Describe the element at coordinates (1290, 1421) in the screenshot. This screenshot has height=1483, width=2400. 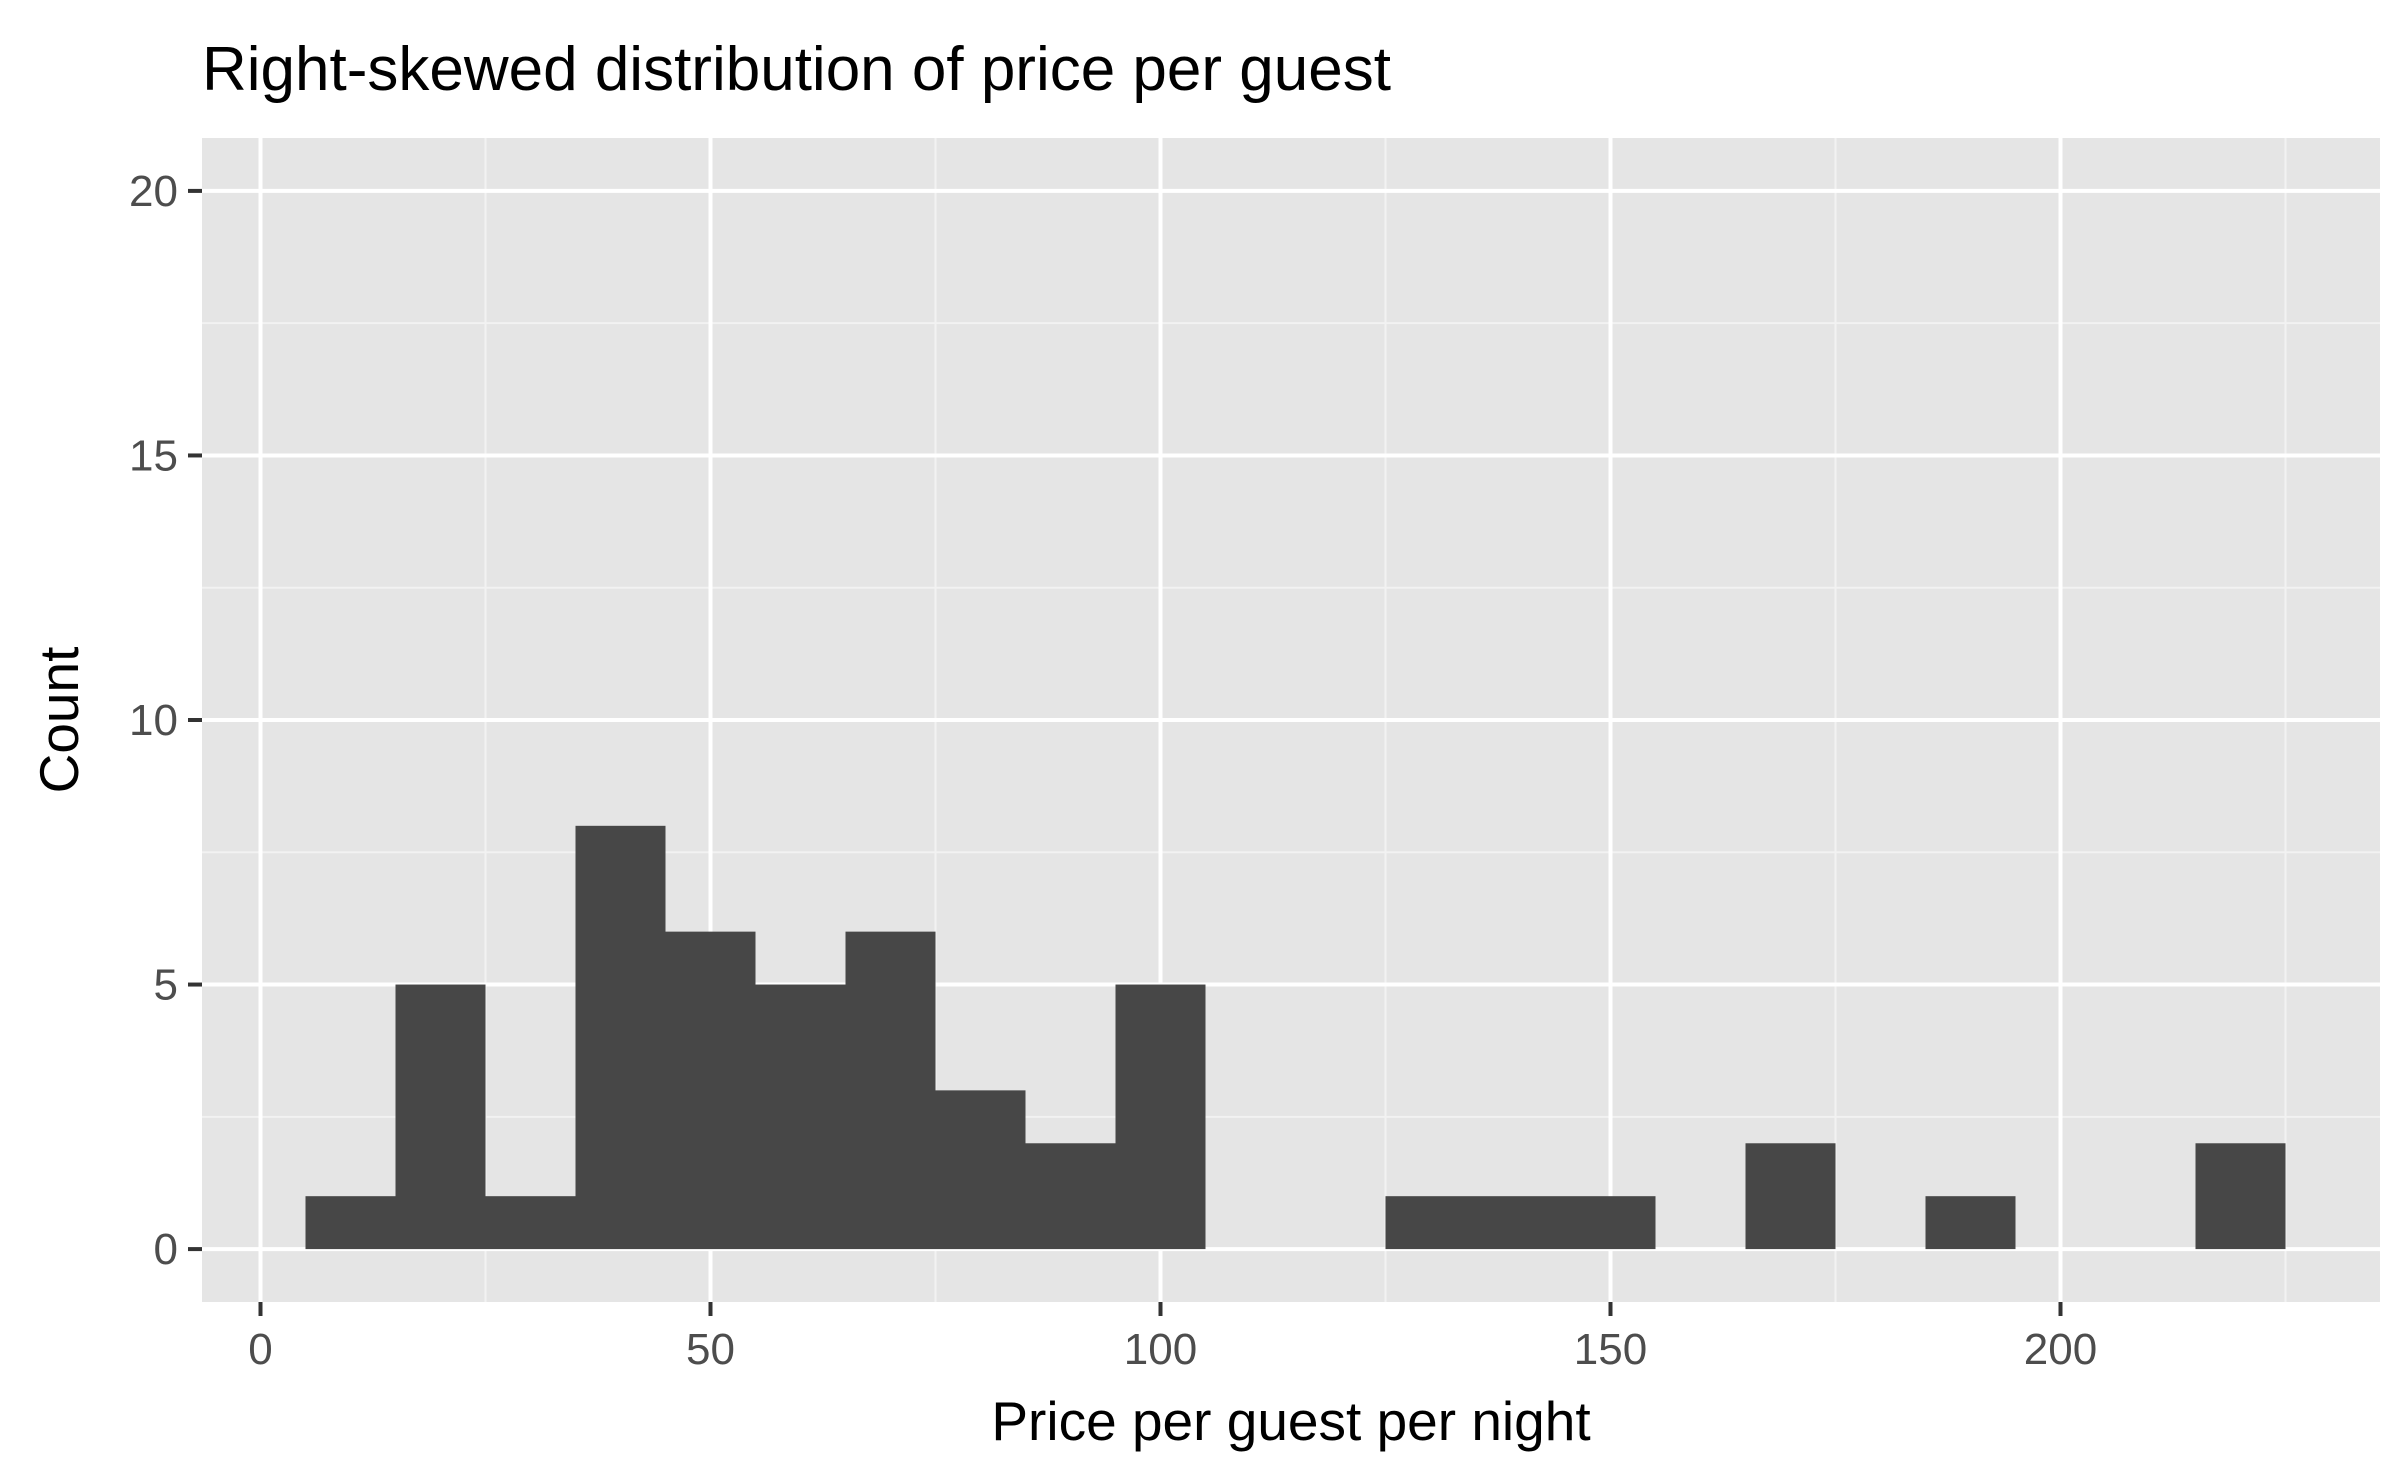
I see `x-axis-title: Price per guest per night` at that location.